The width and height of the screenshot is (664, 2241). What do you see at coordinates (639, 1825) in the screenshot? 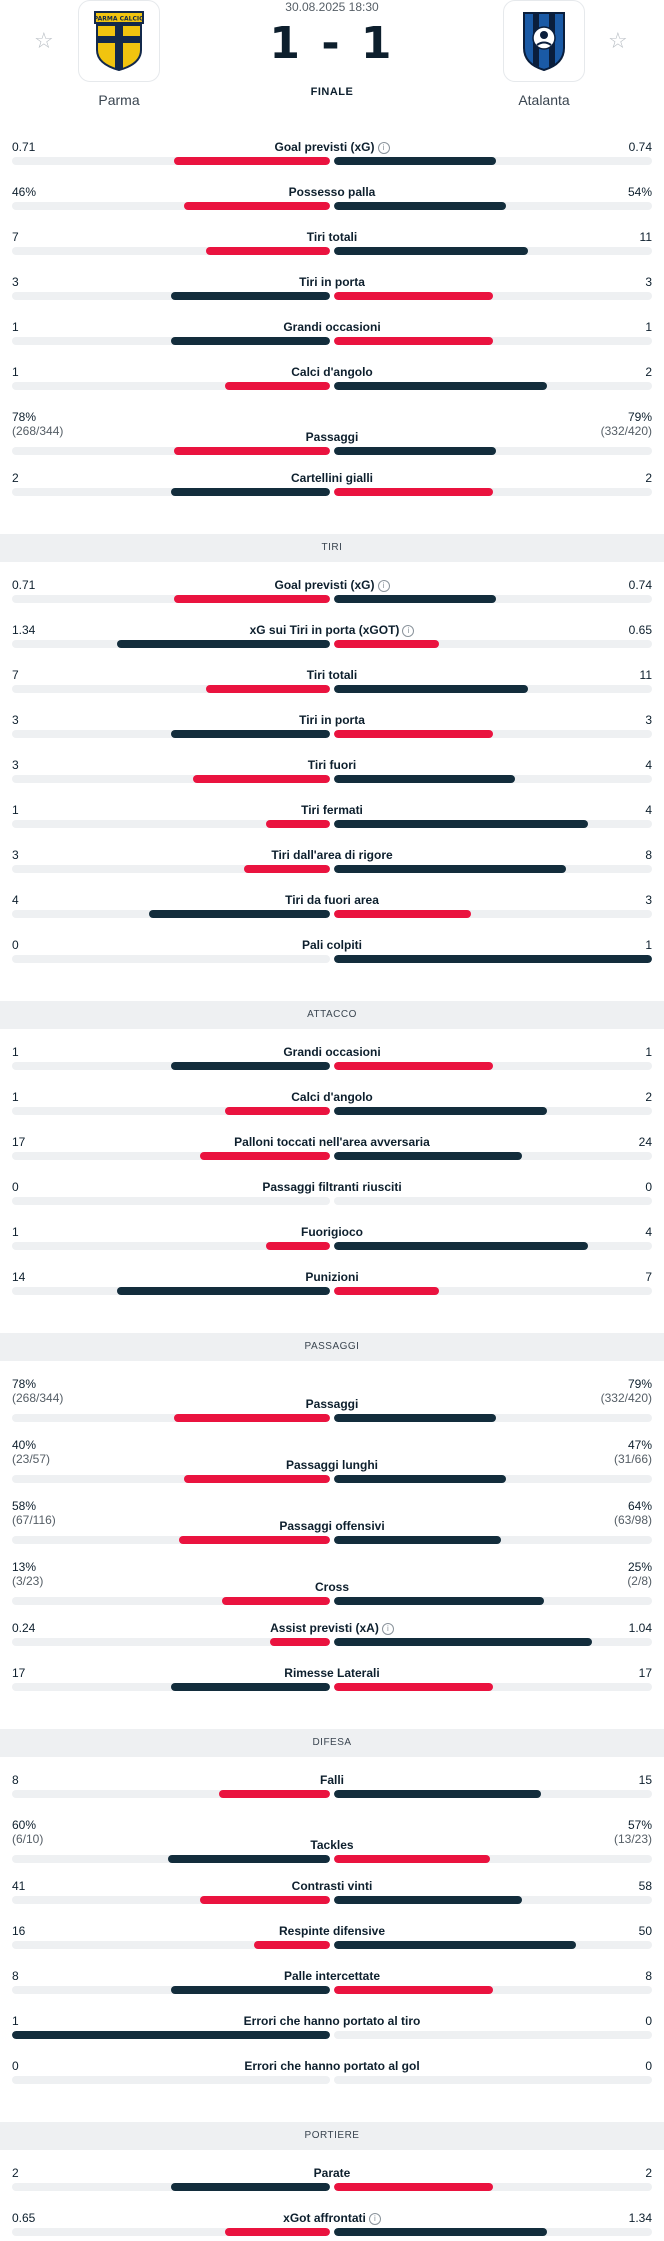
I see `away-stat-main: 57%` at bounding box center [639, 1825].